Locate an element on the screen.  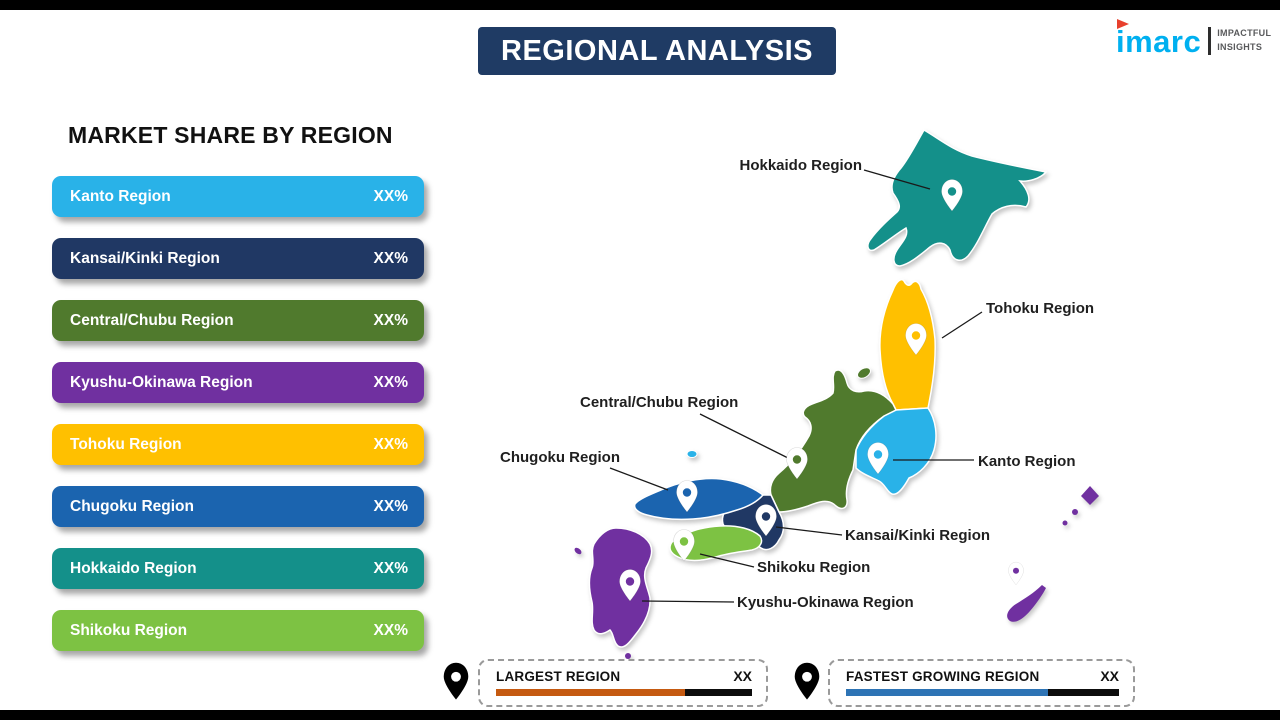
map-region-shikoku is located at coordinates (716, 543).